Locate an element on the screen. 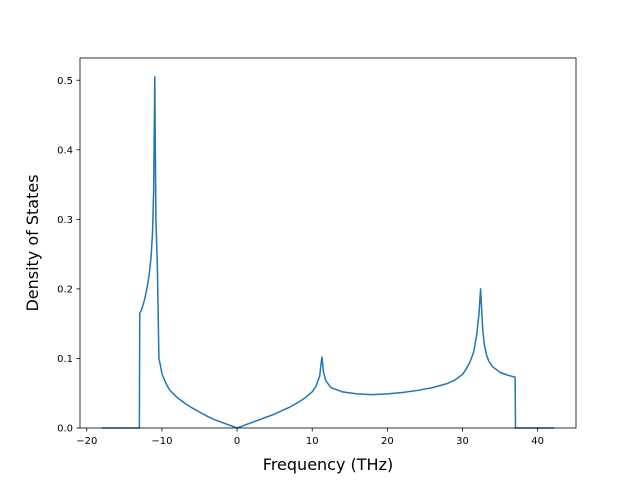 The height and width of the screenshot is (480, 640). y-tick-label: 0.5 is located at coordinates (65, 81).